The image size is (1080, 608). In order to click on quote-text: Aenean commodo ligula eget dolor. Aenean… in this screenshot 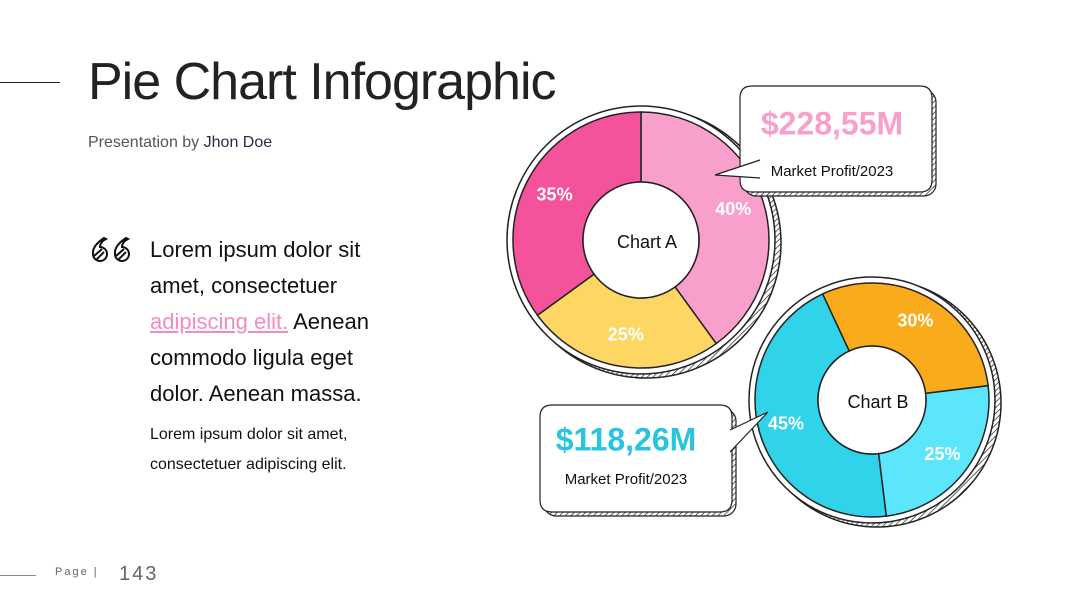, I will do `click(259, 357)`.